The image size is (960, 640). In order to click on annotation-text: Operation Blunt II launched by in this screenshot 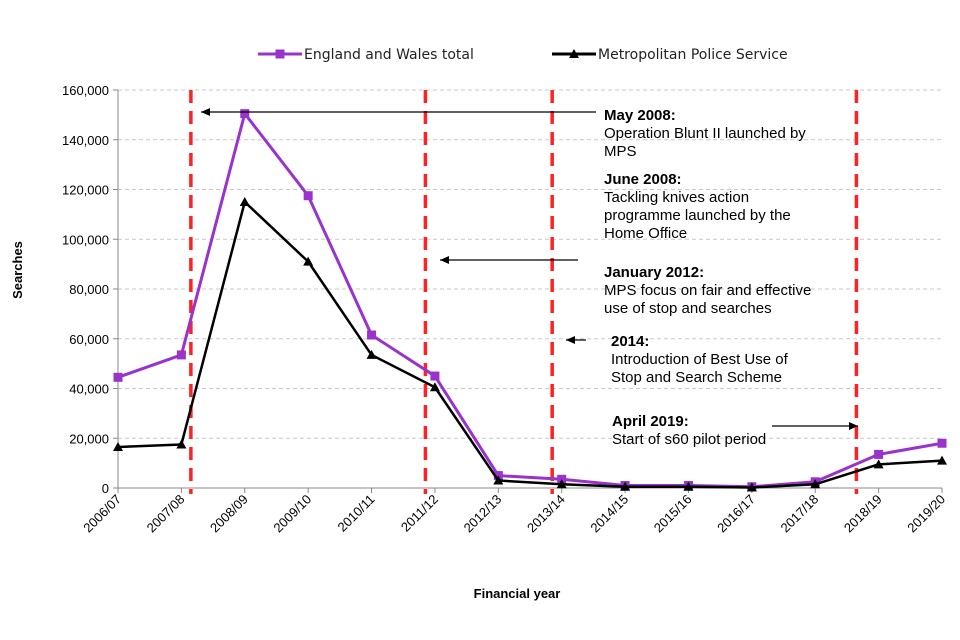, I will do `click(705, 133)`.